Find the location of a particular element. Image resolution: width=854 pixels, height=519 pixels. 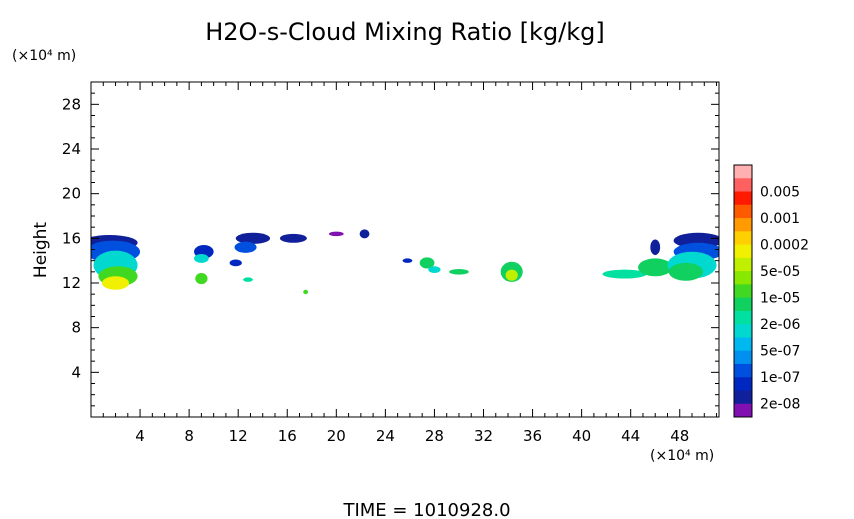

y-tick-label: 4 is located at coordinates (76, 372).